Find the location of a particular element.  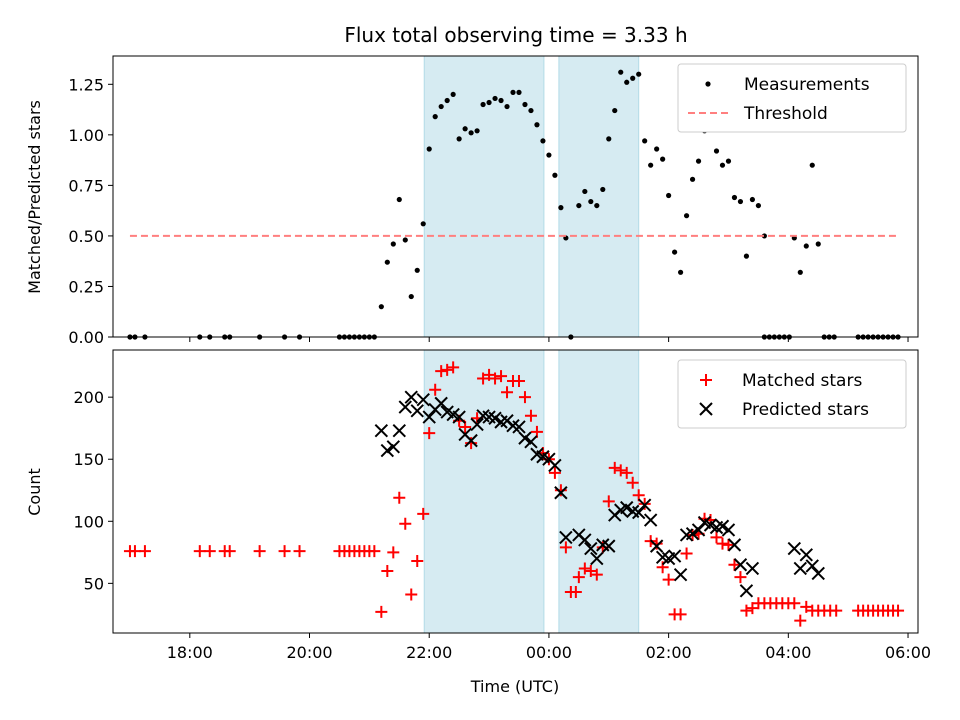

xtick-label: 02:00 is located at coordinates (669, 652).